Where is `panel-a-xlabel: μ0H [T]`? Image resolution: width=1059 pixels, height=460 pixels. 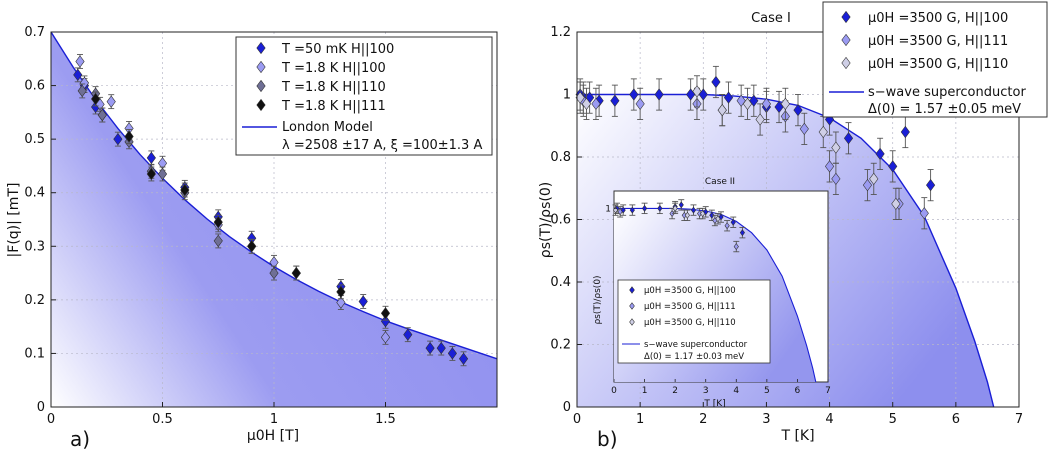 panel-a-xlabel: μ0H [T] is located at coordinates (273, 436).